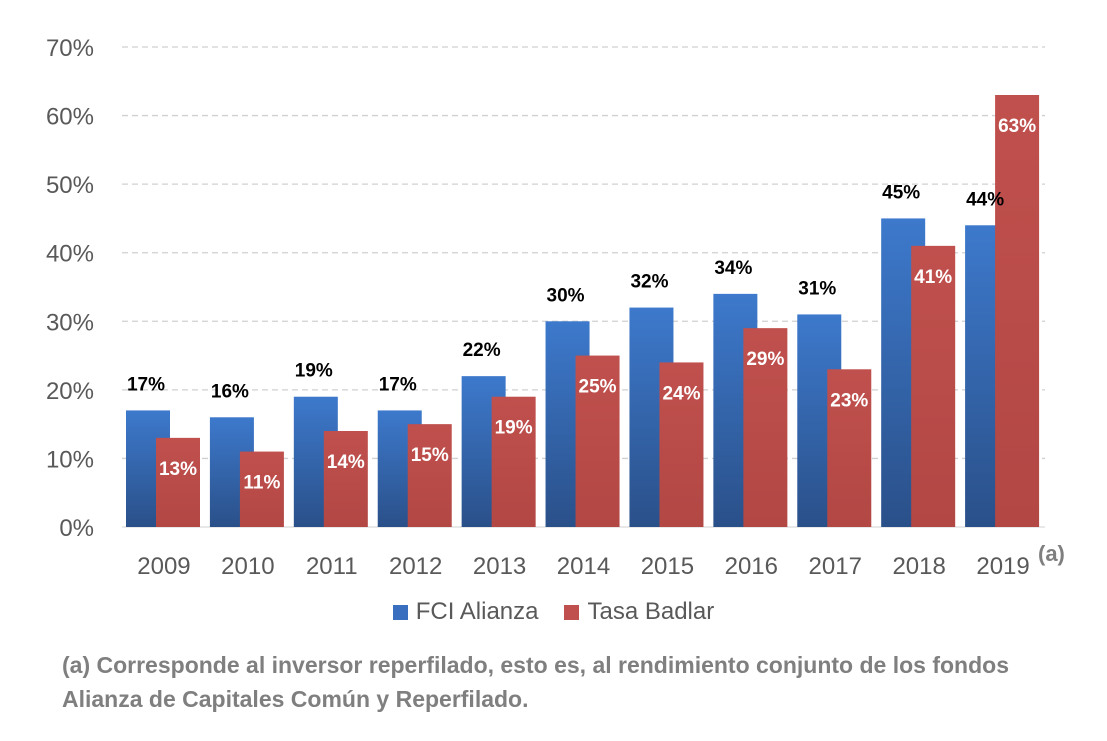 This screenshot has height=741, width=1107. Describe the element at coordinates (733, 268) in the screenshot. I see `data-label-fci-alianza: 34%` at that location.